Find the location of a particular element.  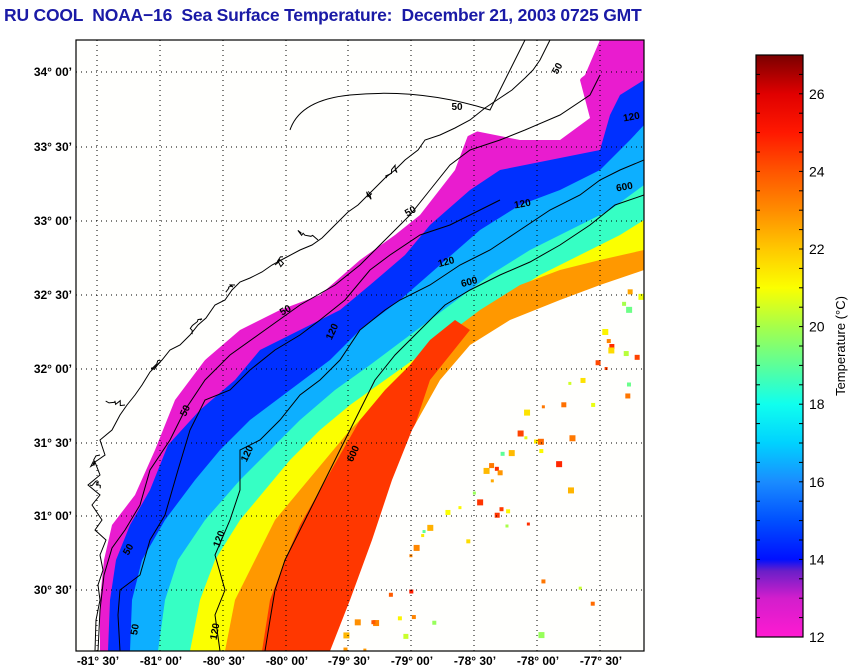

colorbar: 12 14 16 18 20 22 24 26 Temperature (°C) is located at coordinates (801, 349).